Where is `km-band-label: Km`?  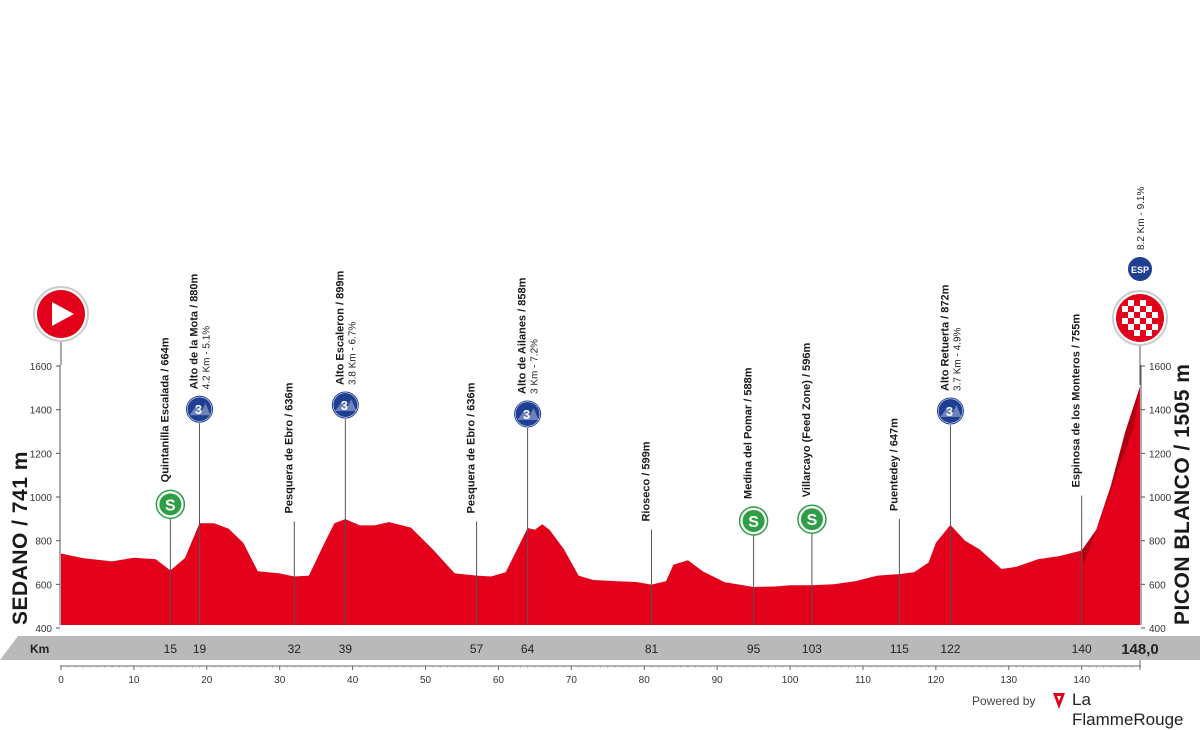
km-band-label: Km is located at coordinates (39, 649).